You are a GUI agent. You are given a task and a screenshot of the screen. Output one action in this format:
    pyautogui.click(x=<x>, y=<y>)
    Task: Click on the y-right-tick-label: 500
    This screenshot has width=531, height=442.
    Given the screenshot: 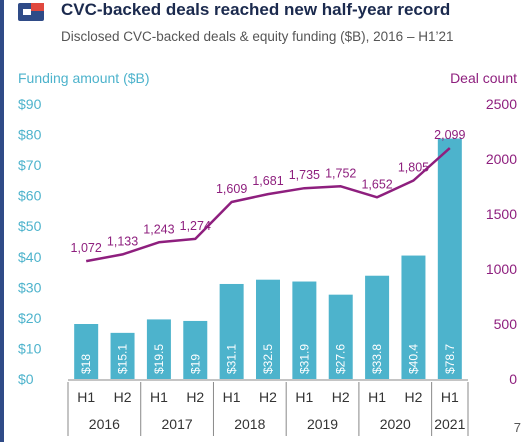 What is the action you would take?
    pyautogui.click(x=506, y=324)
    